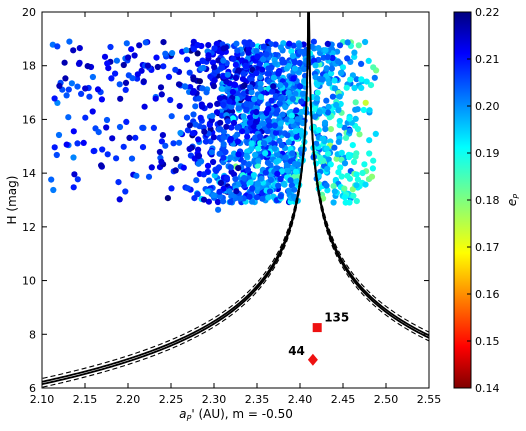  What do you see at coordinates (236, 415) in the screenshot?
I see `x-axis-label: aP' (AU), m = -0.50` at bounding box center [236, 415].